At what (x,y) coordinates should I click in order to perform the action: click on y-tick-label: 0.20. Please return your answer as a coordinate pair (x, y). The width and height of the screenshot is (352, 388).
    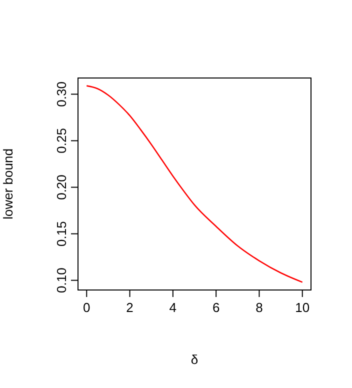
    Looking at the image, I should click on (61, 187).